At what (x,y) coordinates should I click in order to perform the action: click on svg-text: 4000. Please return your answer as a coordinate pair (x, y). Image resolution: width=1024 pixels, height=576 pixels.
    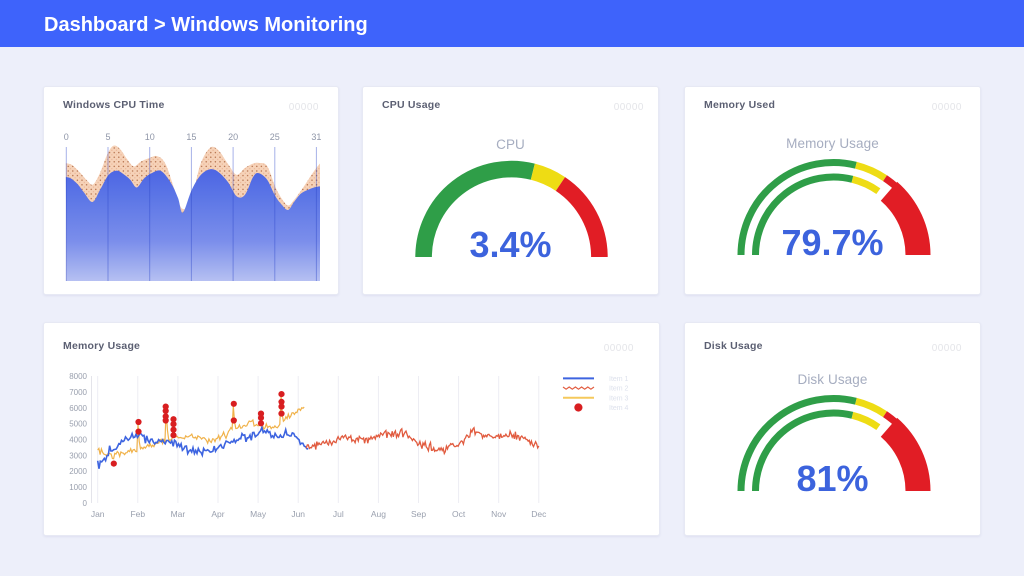
    Looking at the image, I should click on (78, 440).